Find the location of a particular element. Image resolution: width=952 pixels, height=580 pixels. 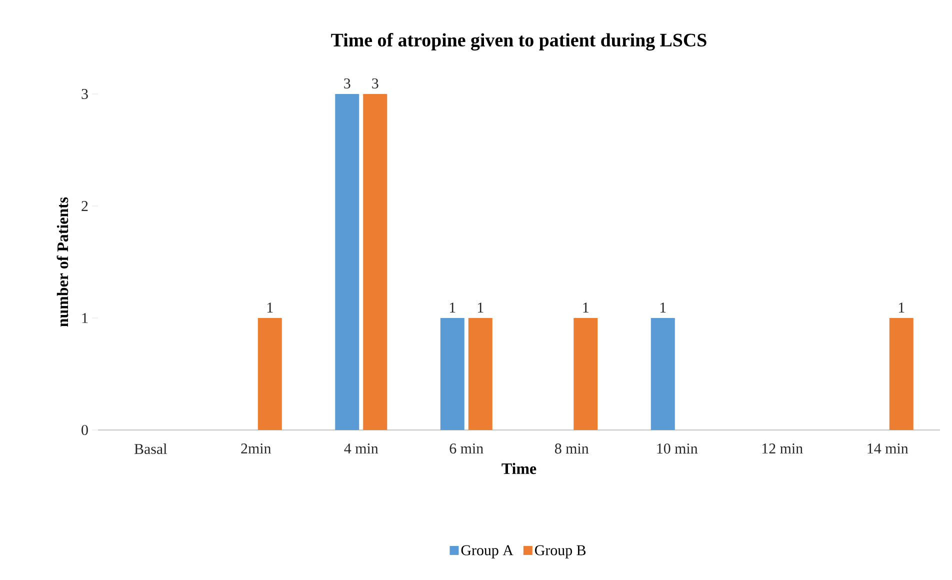

x-tick-label: 2min is located at coordinates (256, 449).